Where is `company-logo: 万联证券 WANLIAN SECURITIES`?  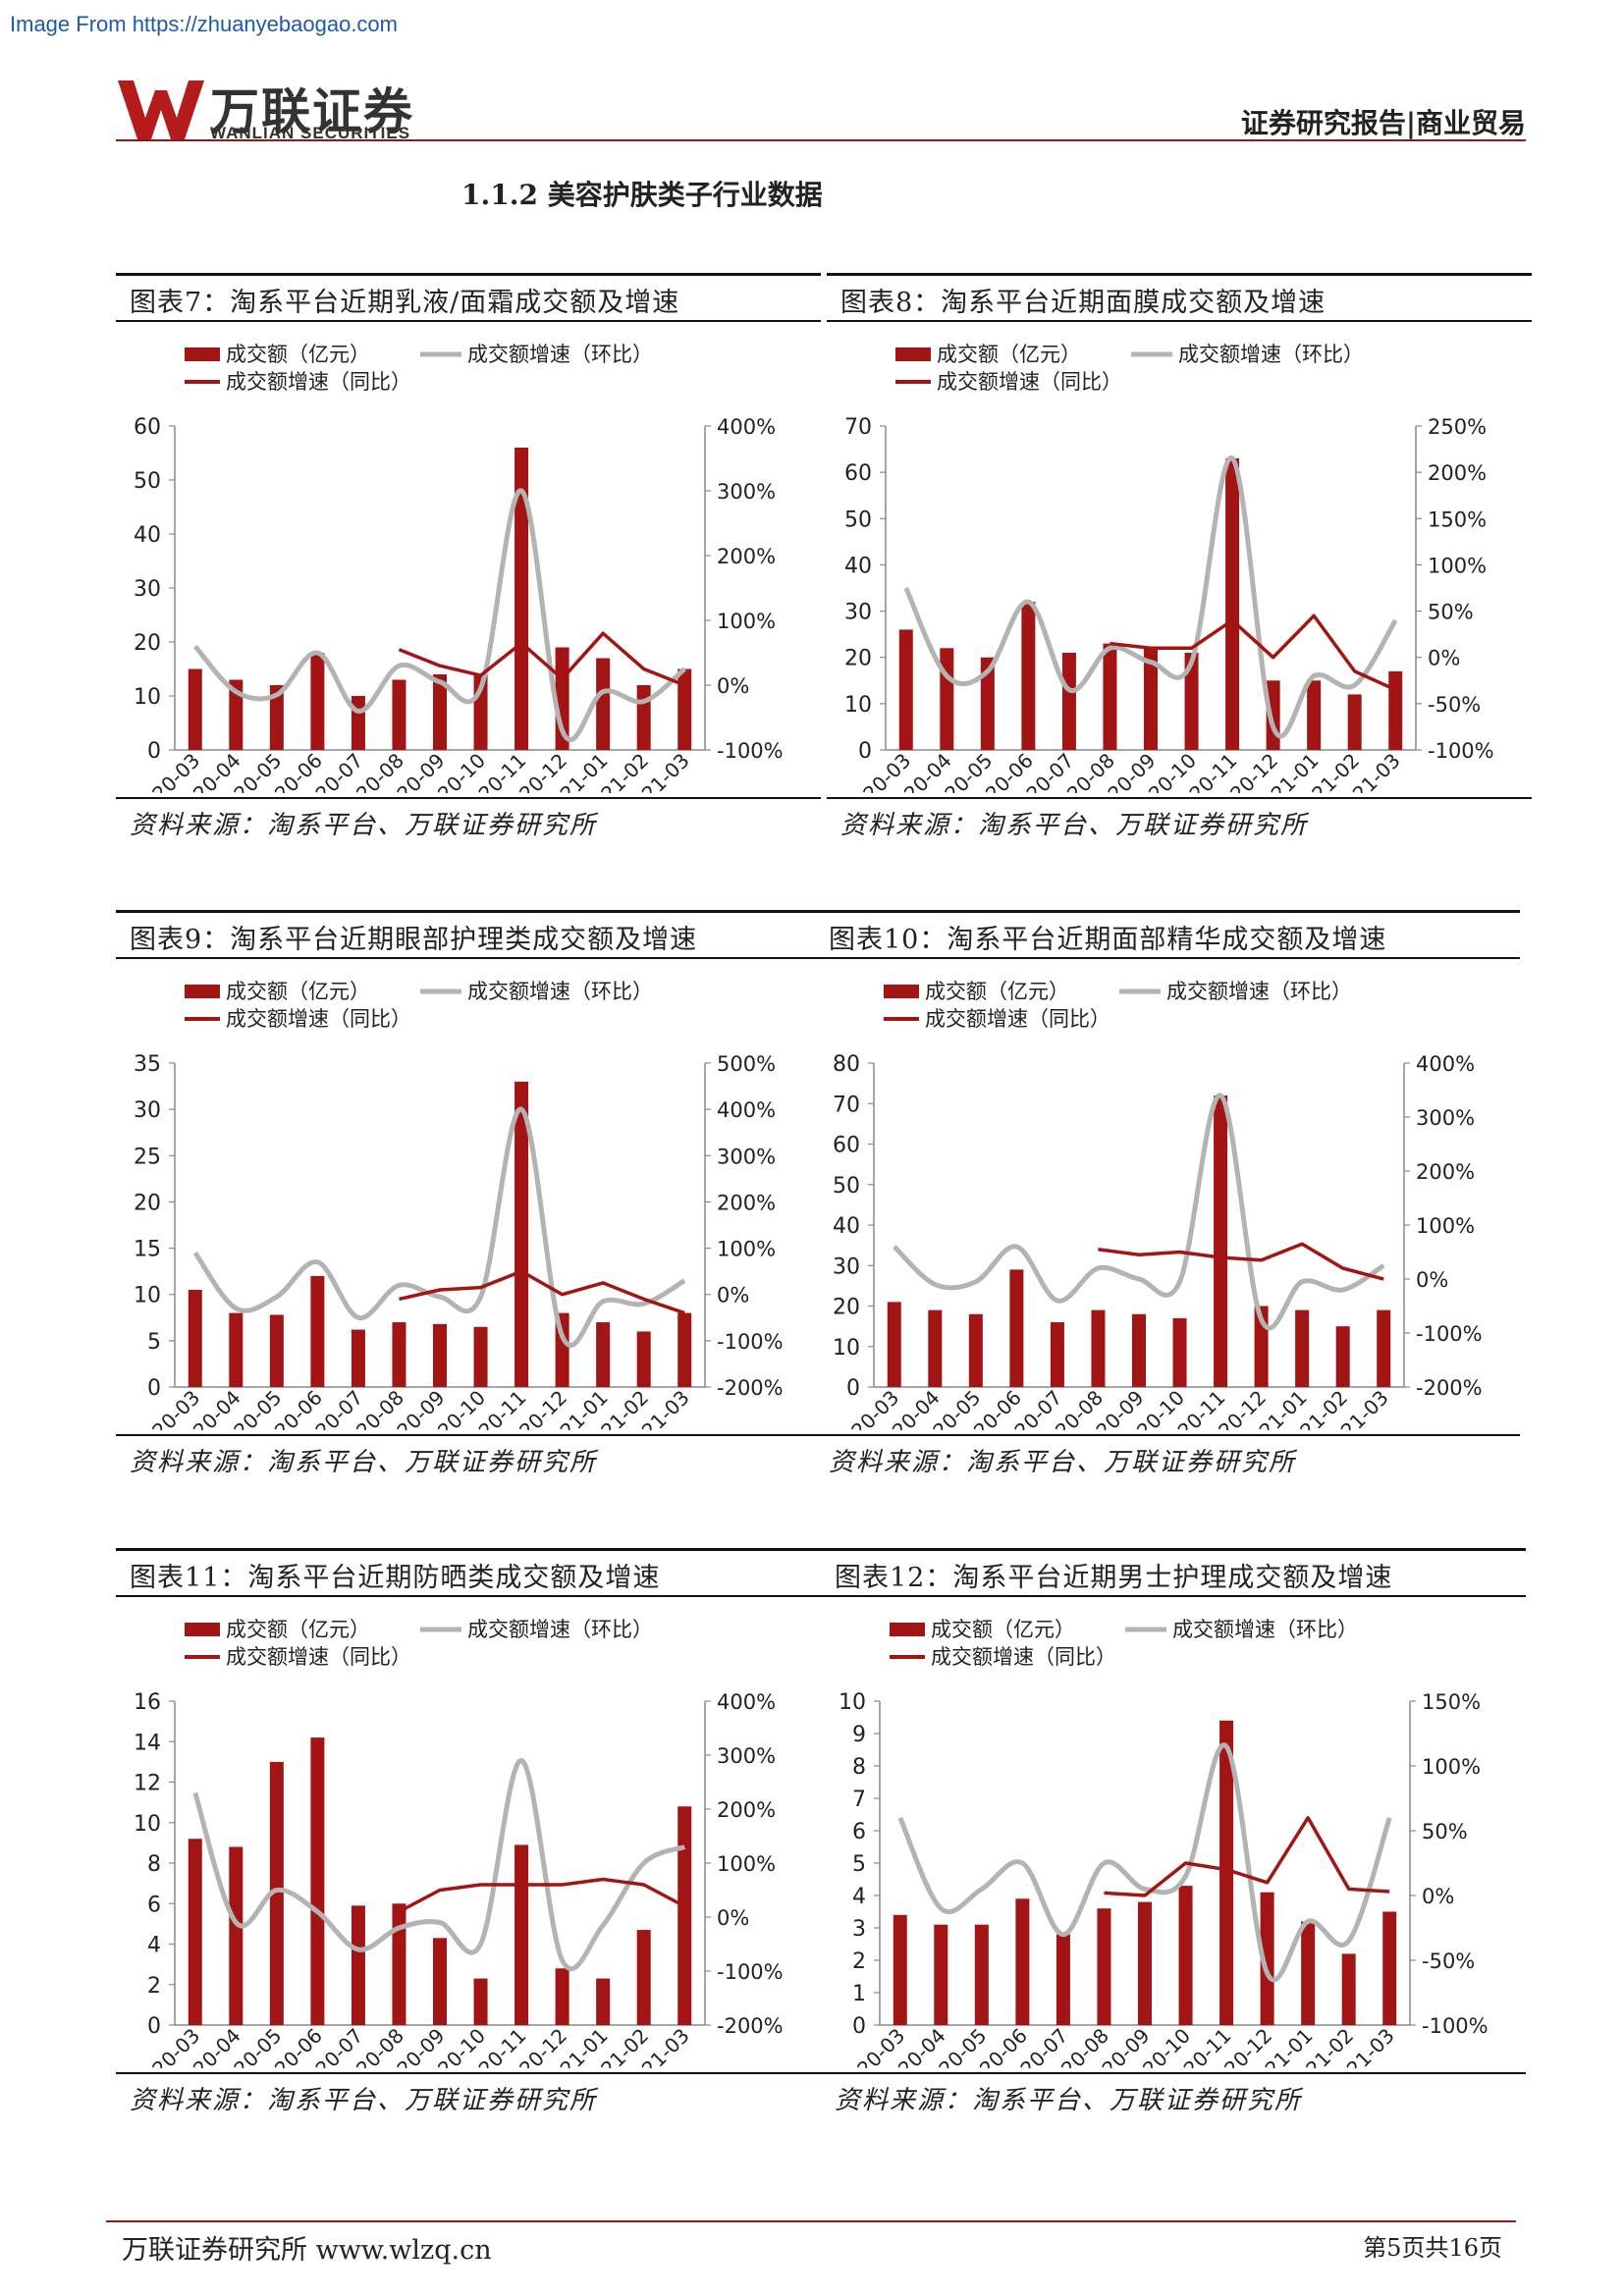 company-logo: 万联证券 WANLIAN SECURITIES is located at coordinates (278, 106).